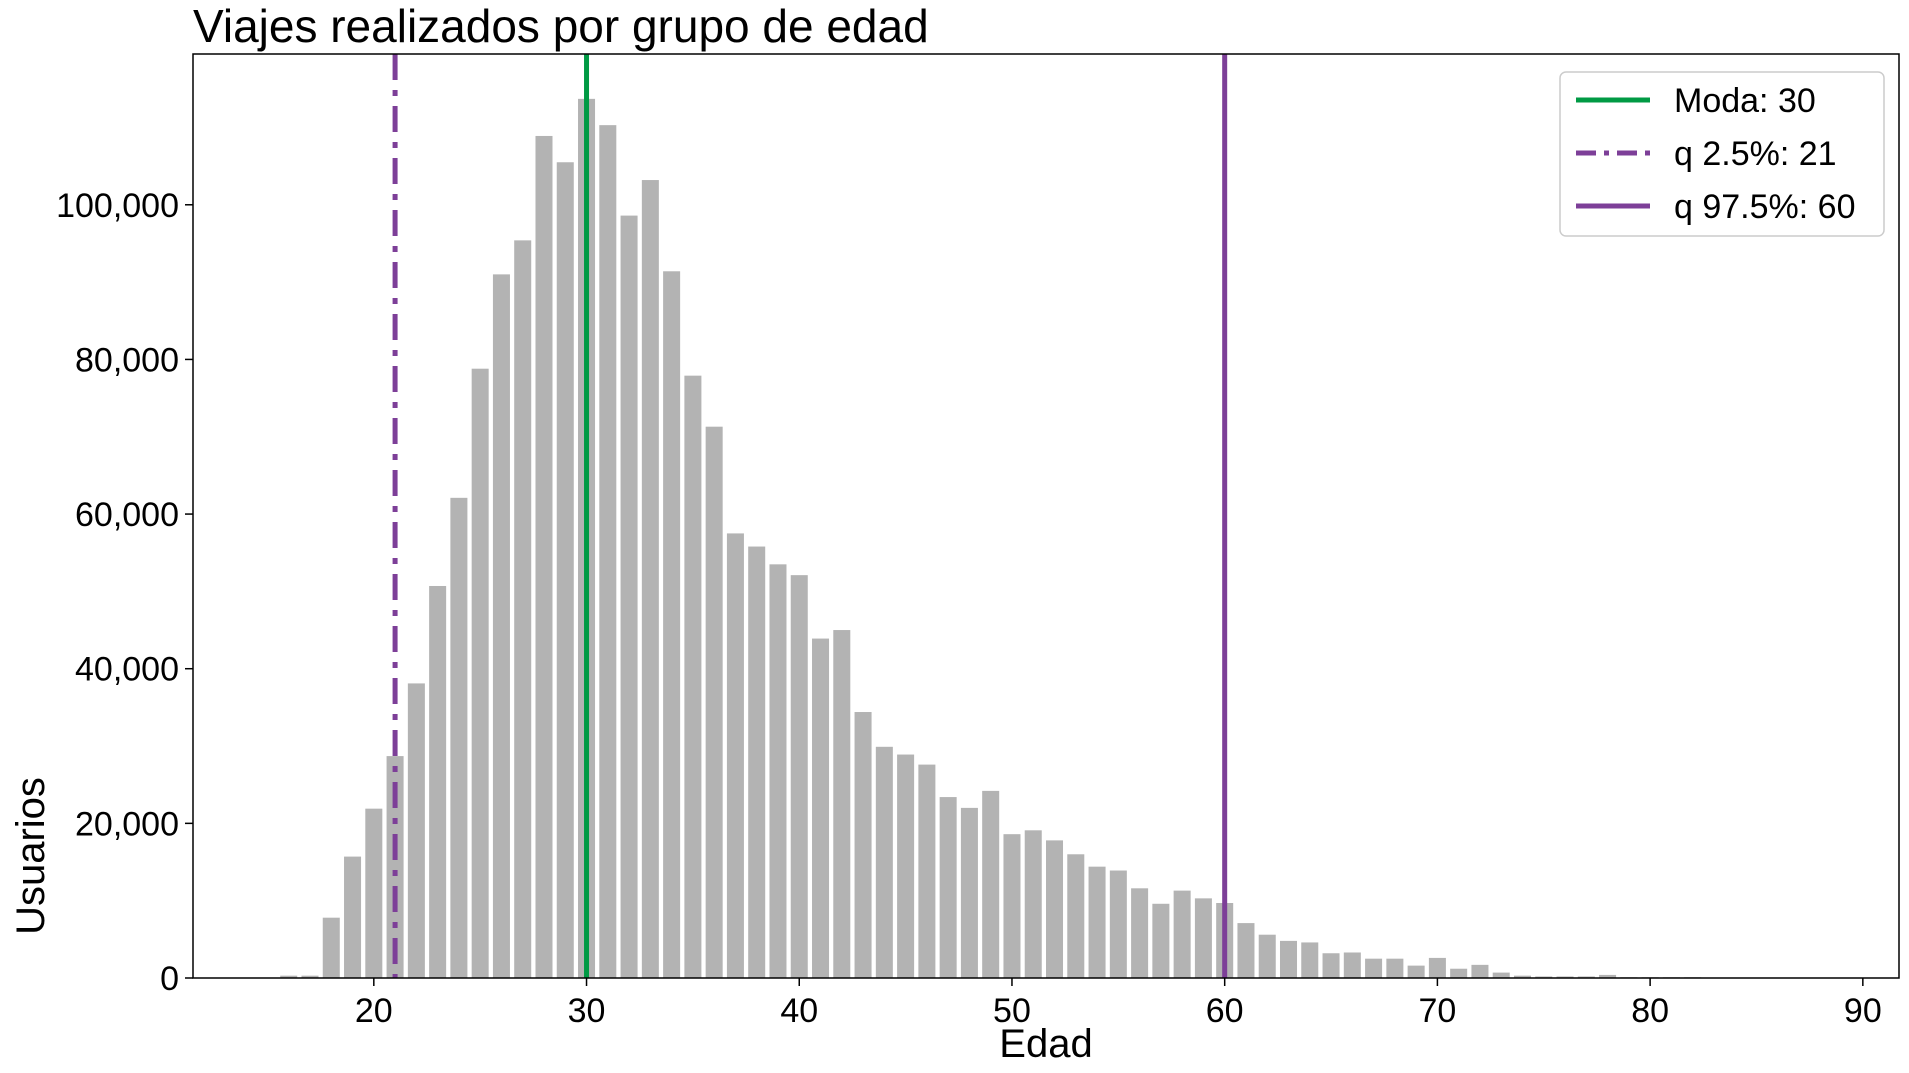 Image resolution: width=1909 pixels, height=1073 pixels. What do you see at coordinates (127, 360) in the screenshot?
I see `y-tick-label: 80,000` at bounding box center [127, 360].